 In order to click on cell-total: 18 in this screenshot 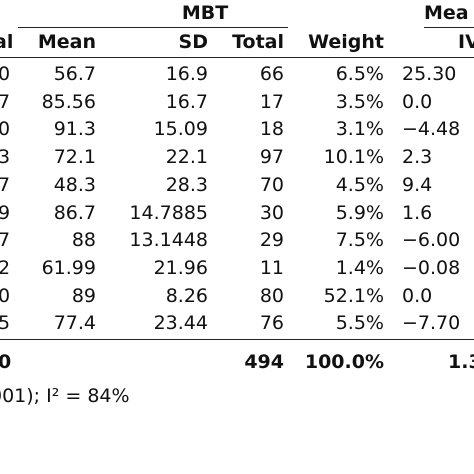, I will do `click(271, 129)`.